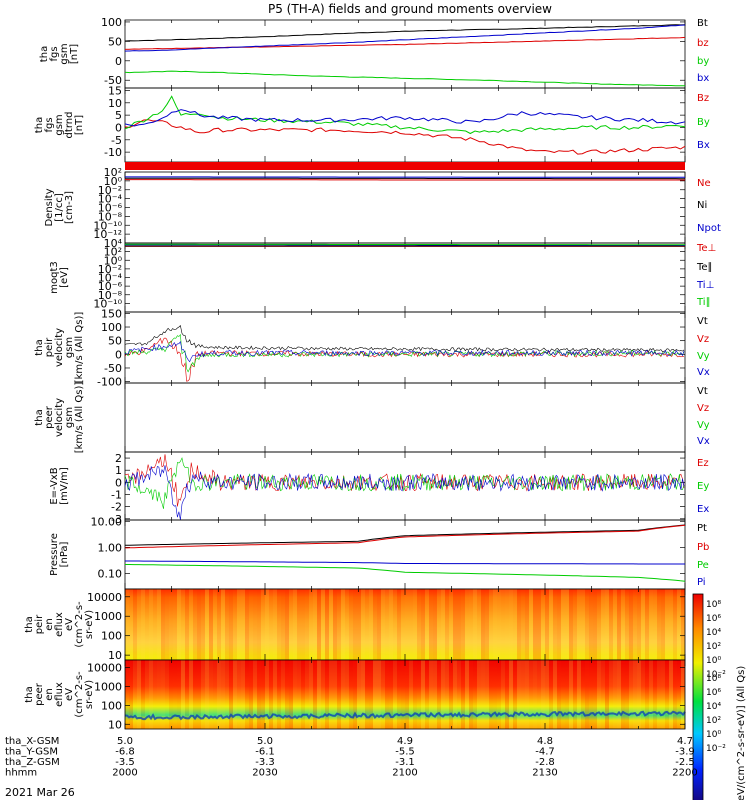 The image size is (750, 804). I want to click on y-axis-label: [eV], so click(64, 277).